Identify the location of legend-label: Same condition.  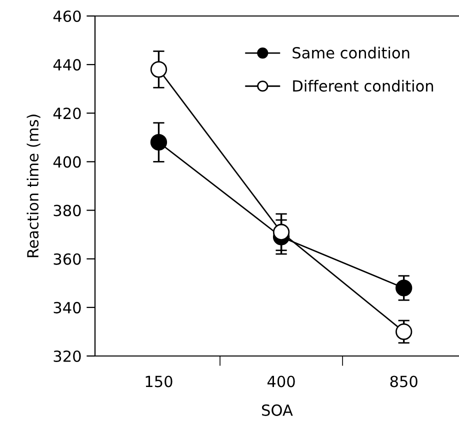
(351, 52).